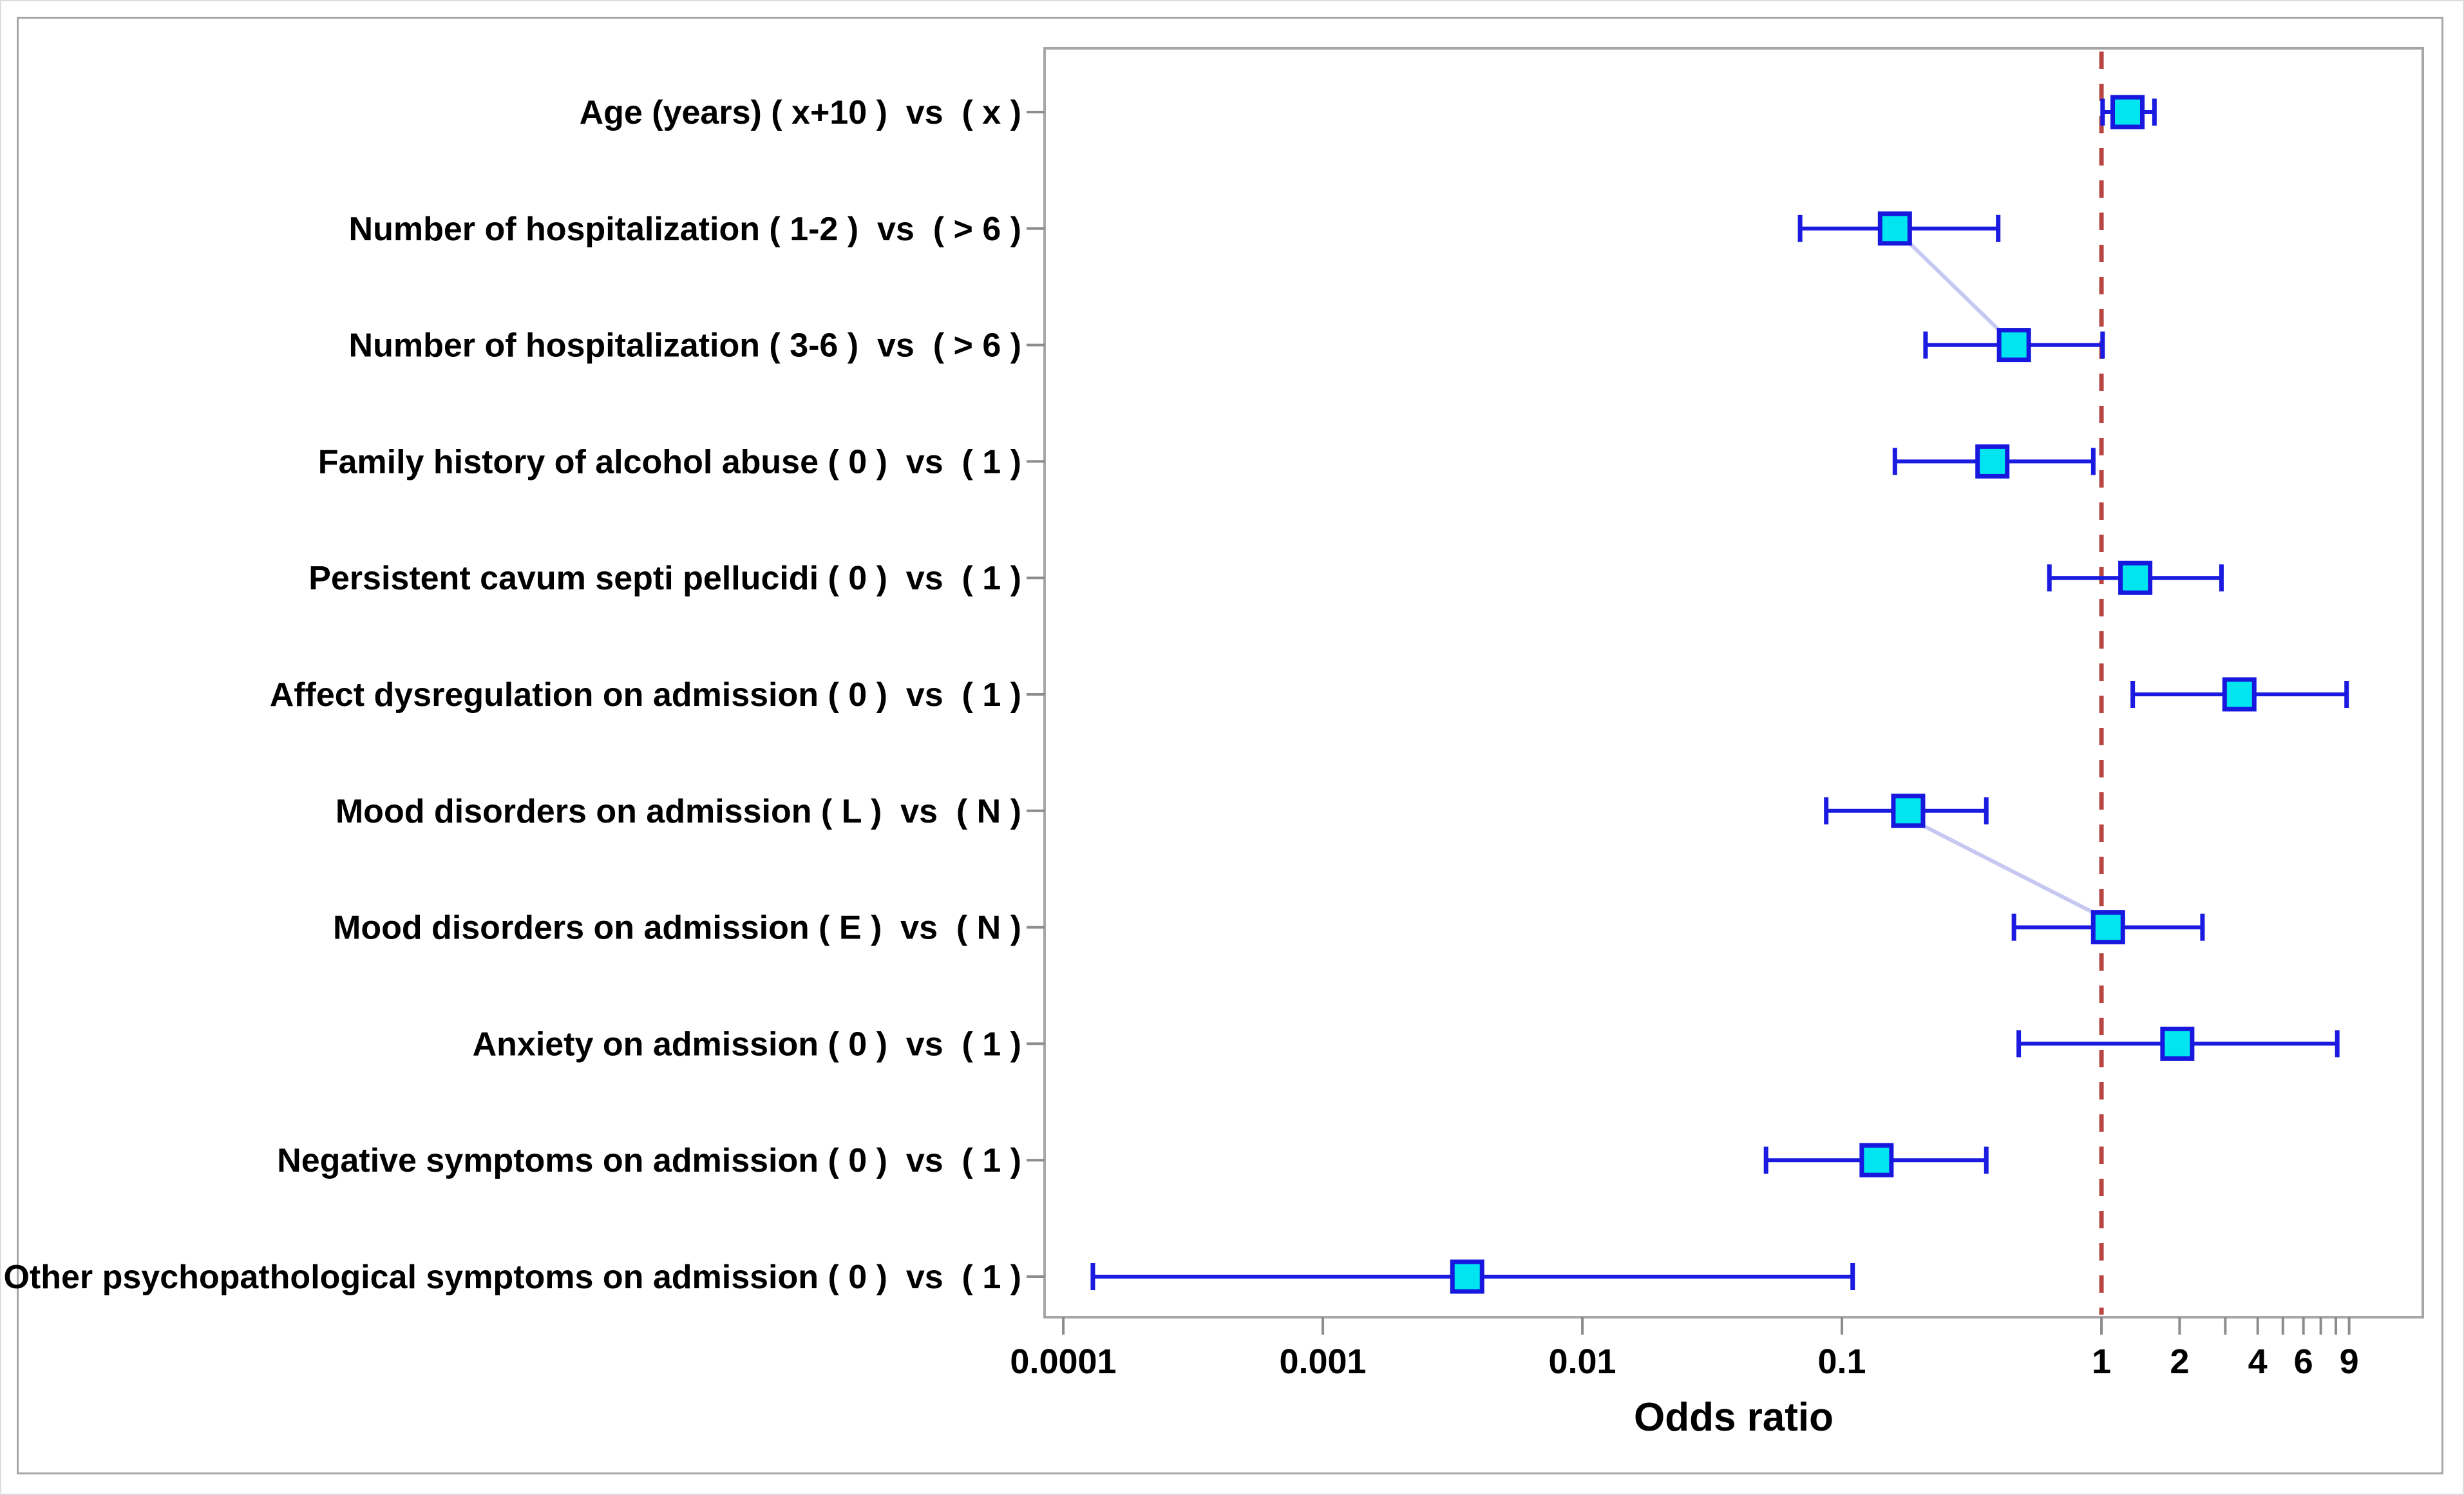 This screenshot has width=2464, height=1495. What do you see at coordinates (800, 112) in the screenshot?
I see `y-axis-category-label: Age (years) ( x+10 ) vs ( x )` at bounding box center [800, 112].